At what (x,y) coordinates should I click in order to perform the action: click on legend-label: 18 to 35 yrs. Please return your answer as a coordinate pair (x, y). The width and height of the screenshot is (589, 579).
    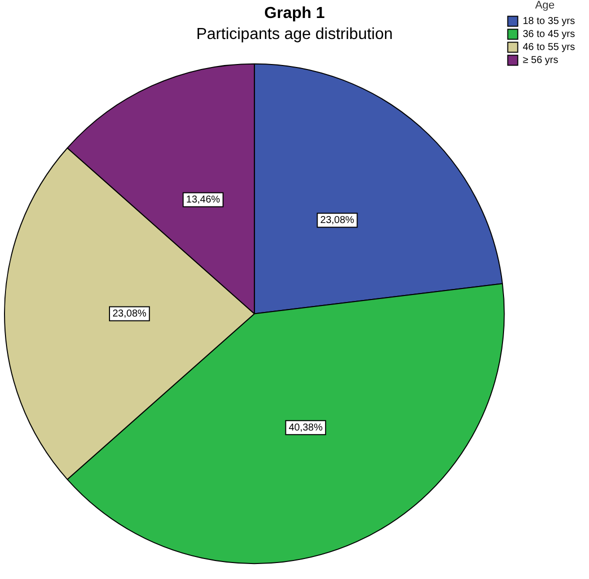
    Looking at the image, I should click on (549, 21).